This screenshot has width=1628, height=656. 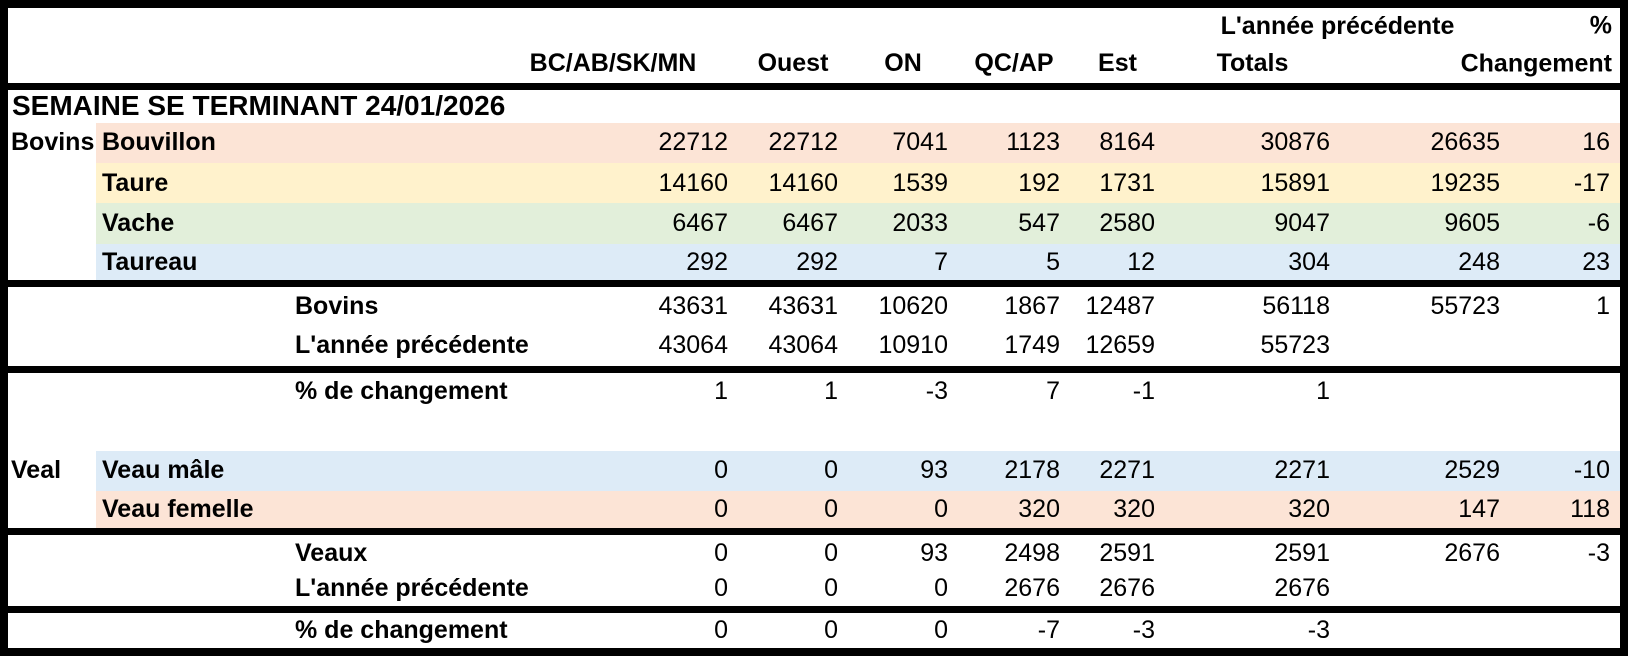 What do you see at coordinates (1039, 182) in the screenshot?
I see `cell: 192` at bounding box center [1039, 182].